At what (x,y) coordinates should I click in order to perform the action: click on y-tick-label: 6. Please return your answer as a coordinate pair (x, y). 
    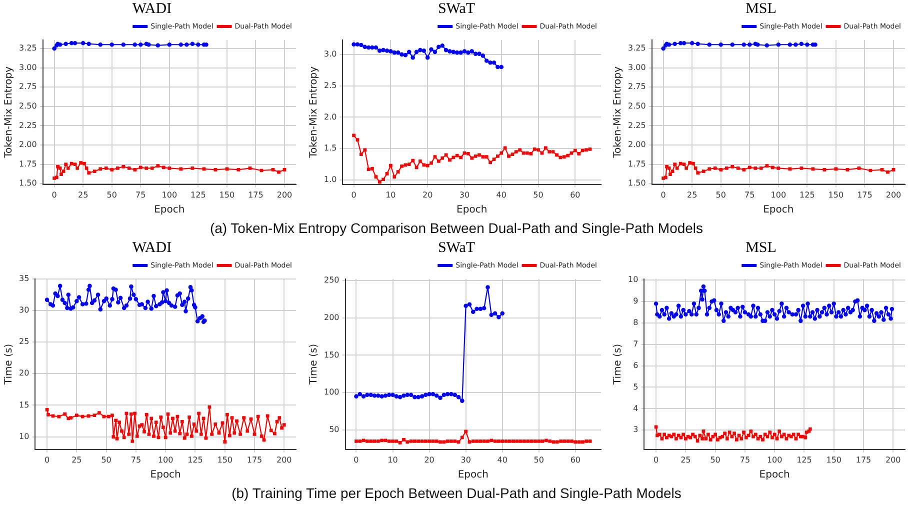
    Looking at the image, I should click on (635, 365).